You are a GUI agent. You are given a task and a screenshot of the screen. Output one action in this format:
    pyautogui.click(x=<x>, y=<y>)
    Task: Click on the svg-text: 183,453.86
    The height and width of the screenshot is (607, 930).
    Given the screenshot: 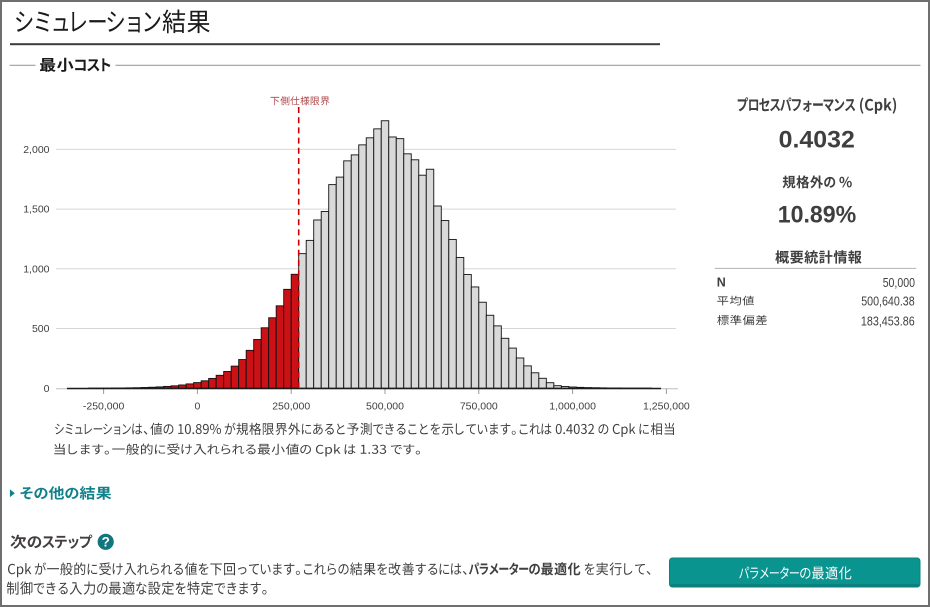 What is the action you would take?
    pyautogui.click(x=888, y=320)
    